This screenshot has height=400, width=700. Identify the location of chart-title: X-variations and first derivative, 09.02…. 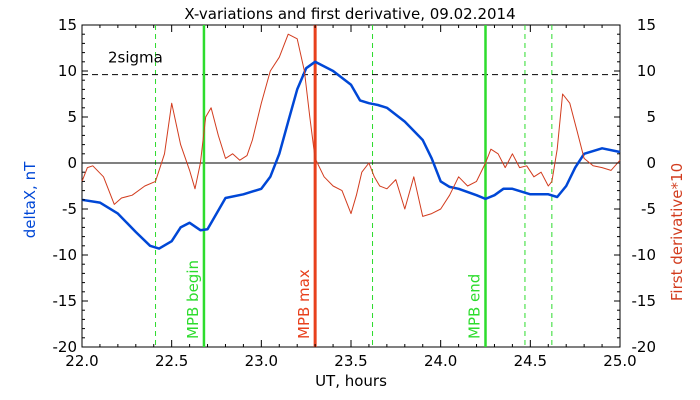
(349, 14).